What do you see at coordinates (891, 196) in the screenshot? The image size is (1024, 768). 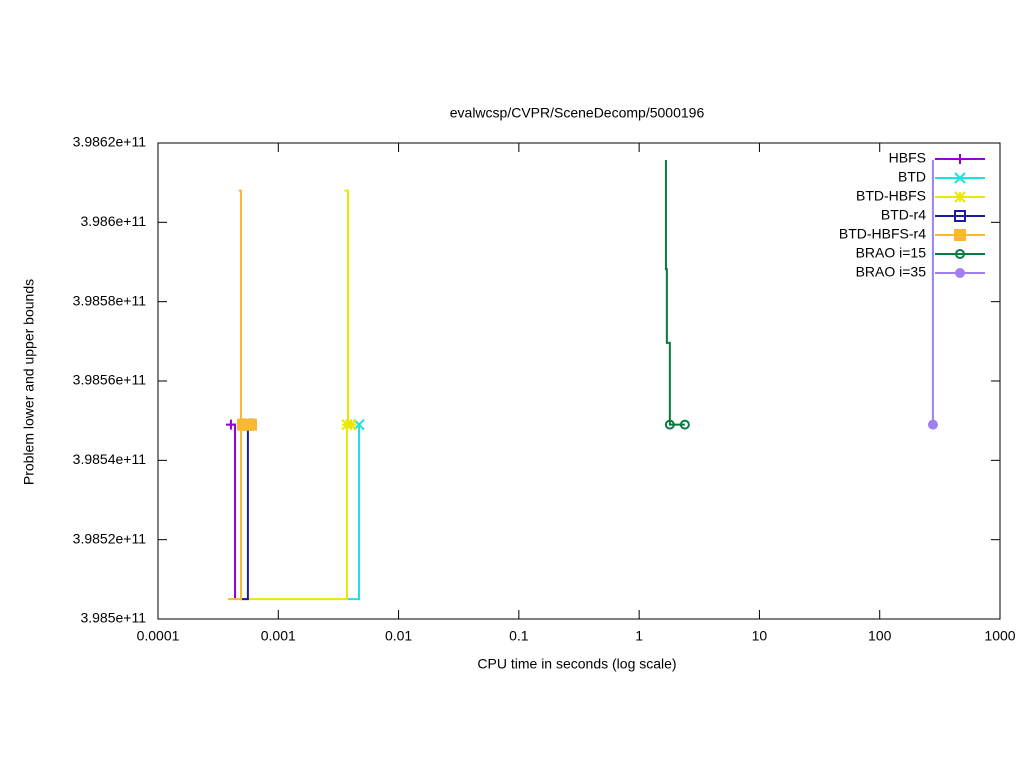 I see `legend-label: BTD-HBFS` at bounding box center [891, 196].